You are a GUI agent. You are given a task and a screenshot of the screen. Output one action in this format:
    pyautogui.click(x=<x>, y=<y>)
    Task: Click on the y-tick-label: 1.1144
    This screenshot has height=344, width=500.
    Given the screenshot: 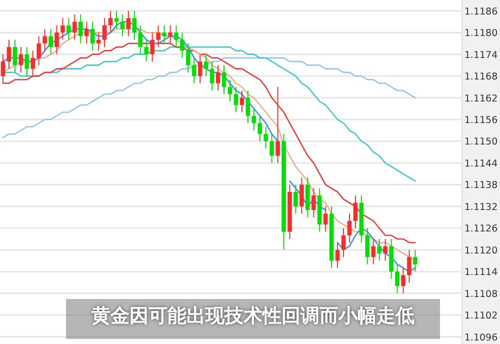 What is the action you would take?
    pyautogui.click(x=481, y=164)
    